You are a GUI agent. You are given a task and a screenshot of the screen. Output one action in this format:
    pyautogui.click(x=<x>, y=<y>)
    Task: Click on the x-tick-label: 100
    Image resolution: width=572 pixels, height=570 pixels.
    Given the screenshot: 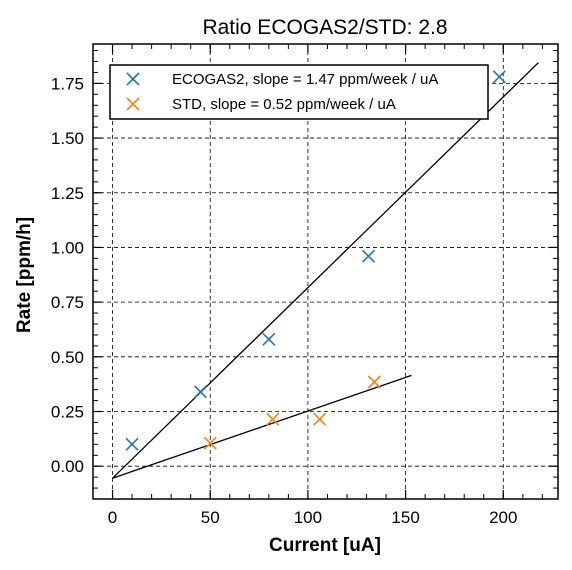 What is the action you would take?
    pyautogui.click(x=308, y=517)
    